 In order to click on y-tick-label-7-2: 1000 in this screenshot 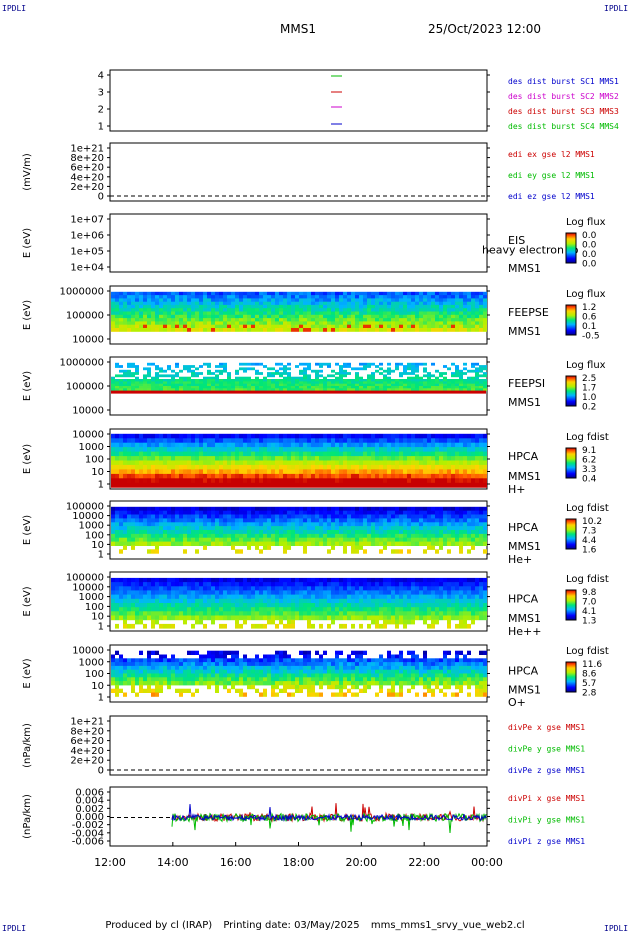, I will do `click(91, 597)`.